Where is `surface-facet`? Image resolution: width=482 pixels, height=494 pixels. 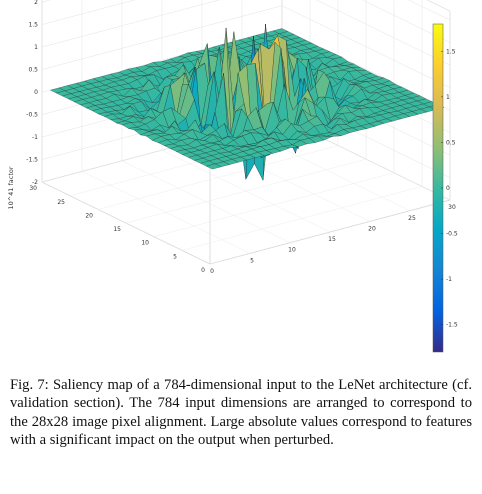 surface-facet is located at coordinates (213, 166).